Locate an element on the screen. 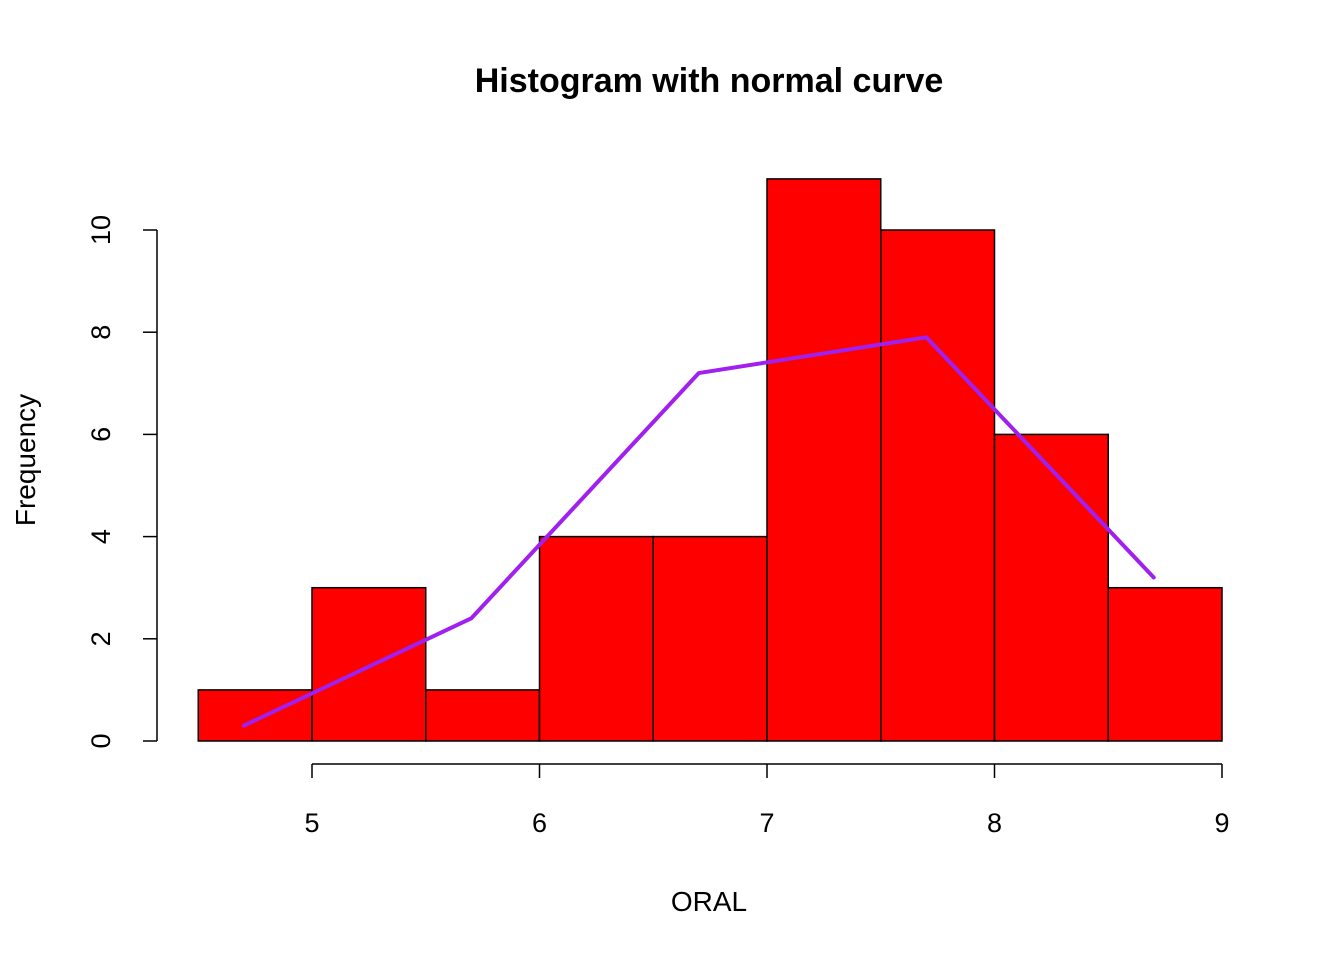 This screenshot has height=960, width=1344. x-axis: 5 6 7 8 9 is located at coordinates (767, 800).